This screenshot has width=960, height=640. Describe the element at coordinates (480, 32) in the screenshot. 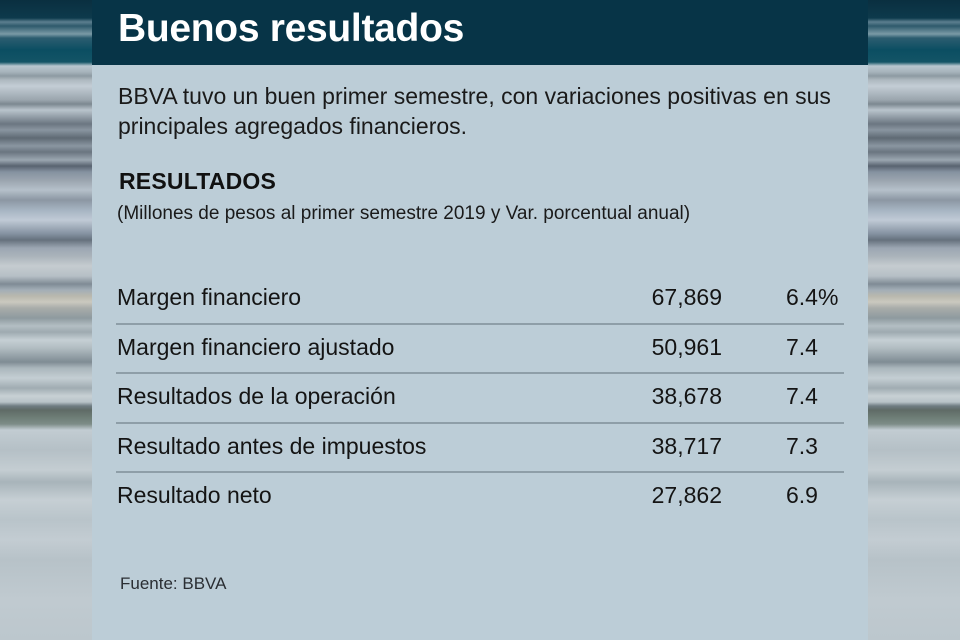

I see `header-bar: Buenos resultados` at that location.